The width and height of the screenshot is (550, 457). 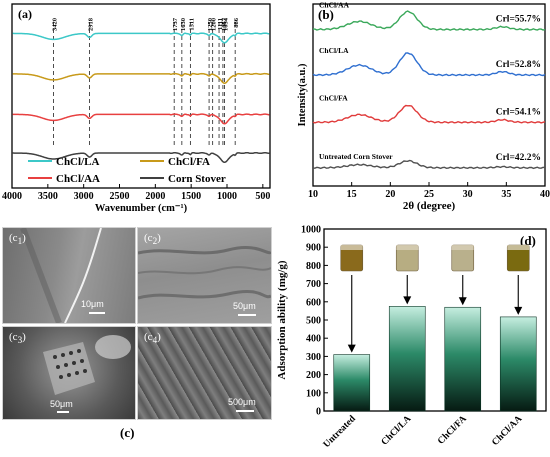 What do you see at coordinates (61, 275) in the screenshot?
I see `sem-fiber-crack` at bounding box center [61, 275].